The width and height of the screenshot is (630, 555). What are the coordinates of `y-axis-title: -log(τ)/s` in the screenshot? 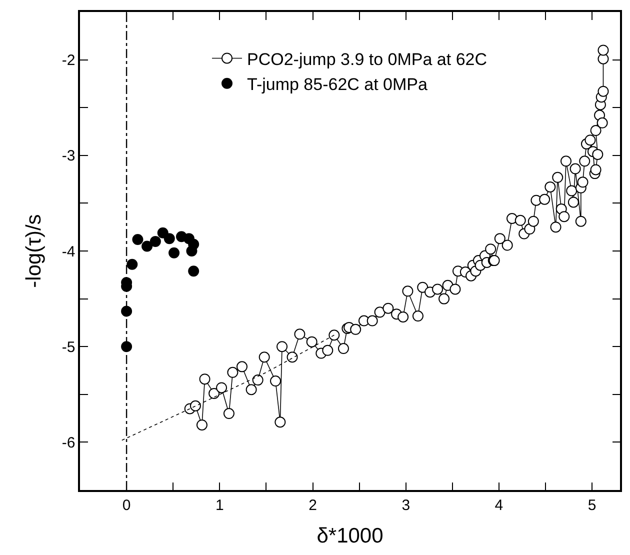 It's located at (34, 251).